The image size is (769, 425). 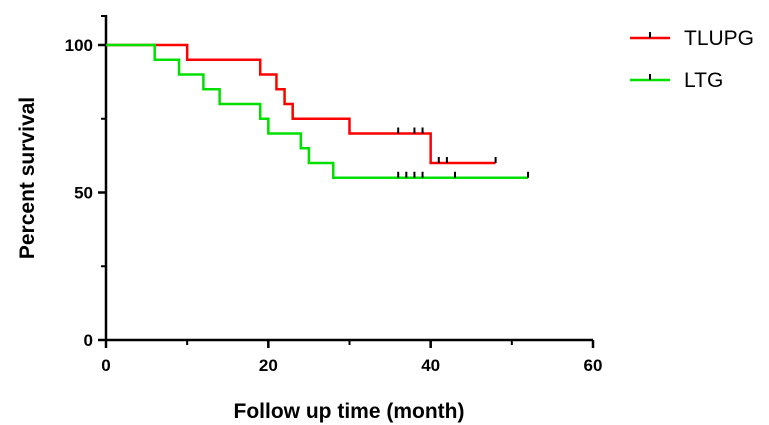 I want to click on x-tick-label: 0, so click(x=105, y=365).